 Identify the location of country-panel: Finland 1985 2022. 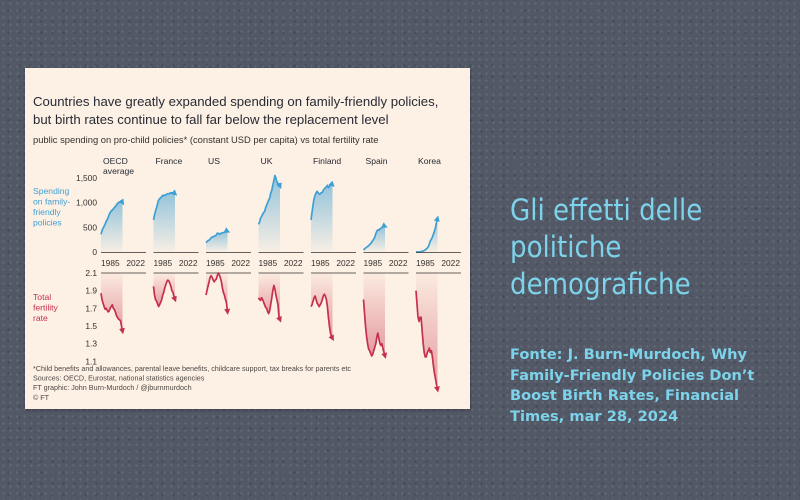
(333, 249).